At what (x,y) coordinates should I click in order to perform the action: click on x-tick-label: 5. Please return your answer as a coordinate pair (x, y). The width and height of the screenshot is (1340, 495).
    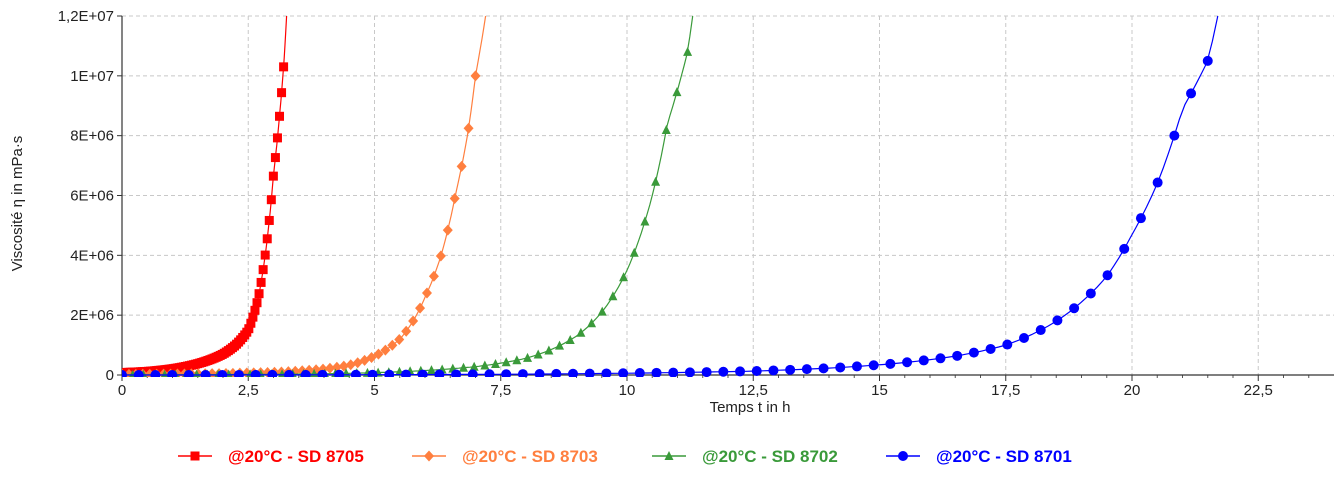
    Looking at the image, I should click on (374, 390).